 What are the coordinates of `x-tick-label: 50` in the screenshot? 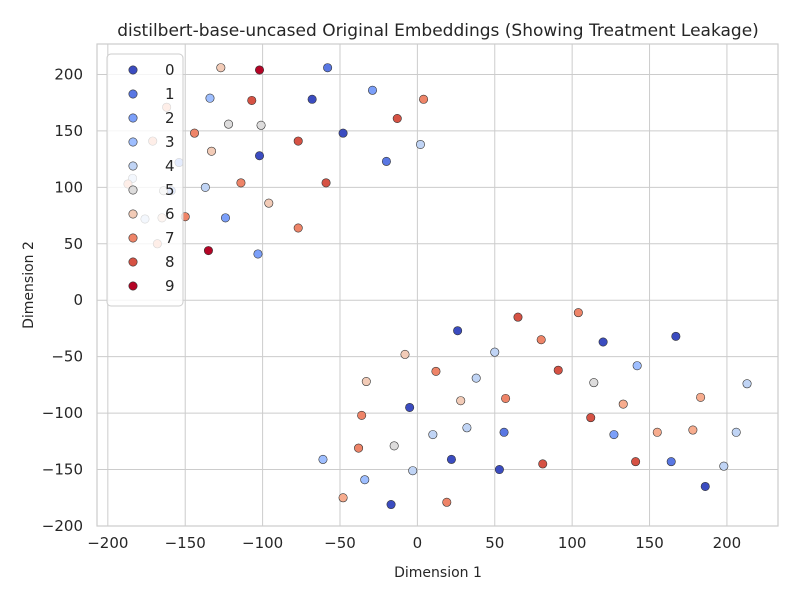 It's located at (494, 543).